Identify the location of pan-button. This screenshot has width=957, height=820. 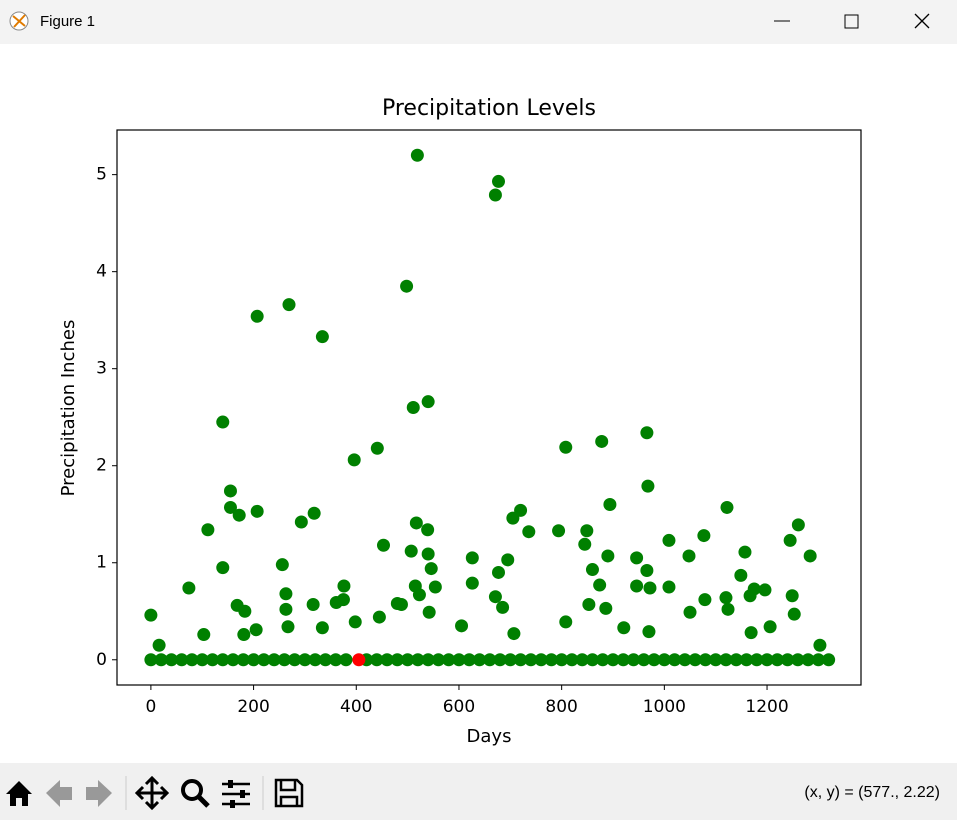
(152, 793).